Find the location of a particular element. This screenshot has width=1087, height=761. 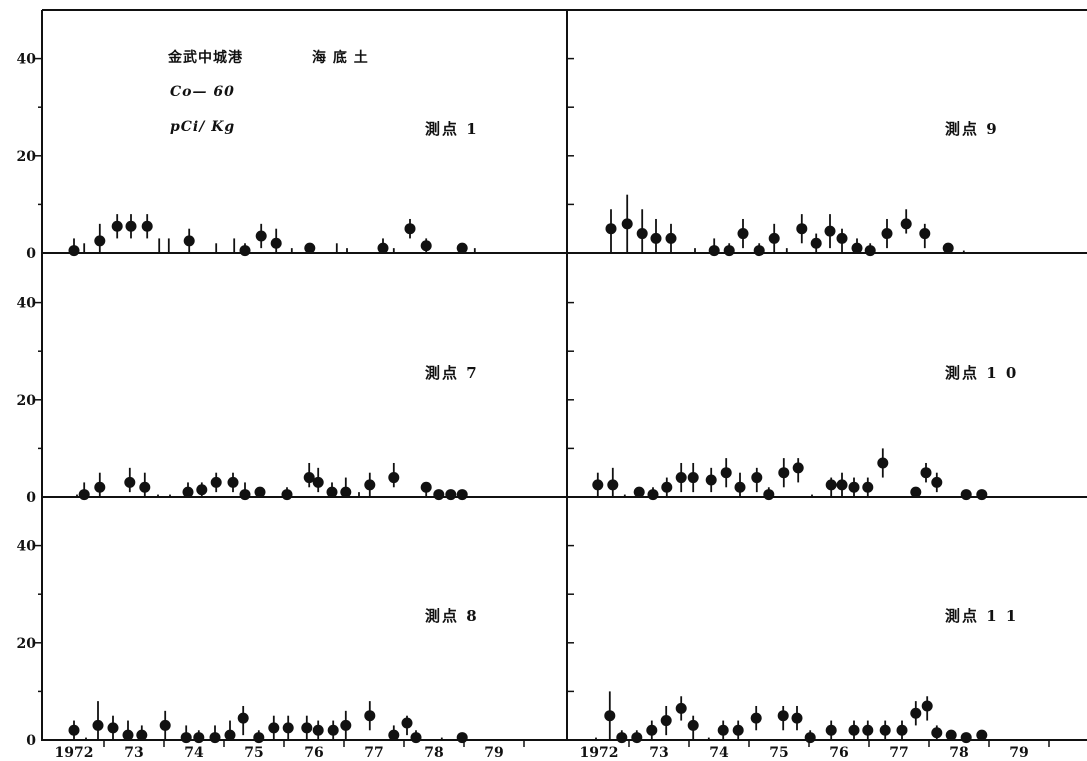

panel-label: 測点 8 is located at coordinates (452, 616).